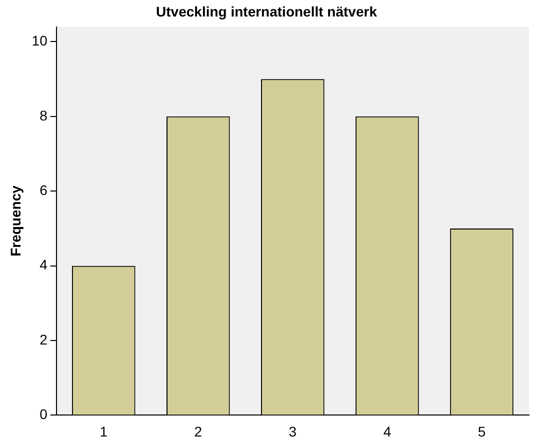 The height and width of the screenshot is (448, 543). I want to click on x-tick-label: 3, so click(292, 431).